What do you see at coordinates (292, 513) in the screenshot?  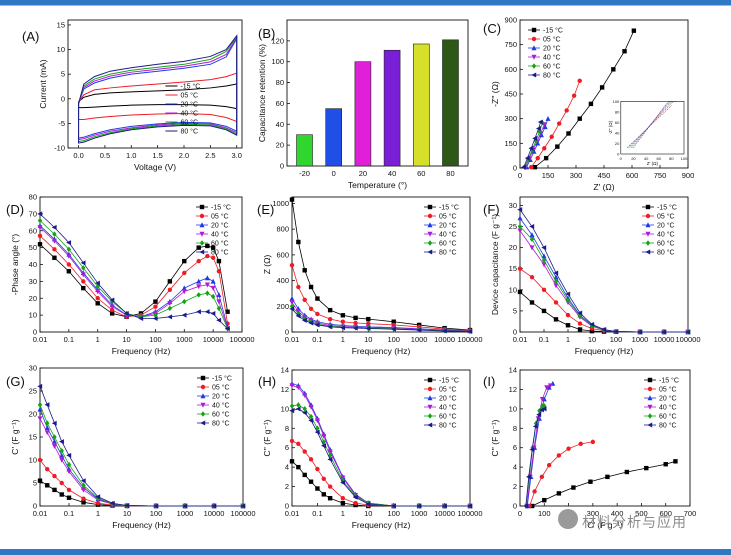 I see `x-tick-label: 0.01` at bounding box center [292, 513].